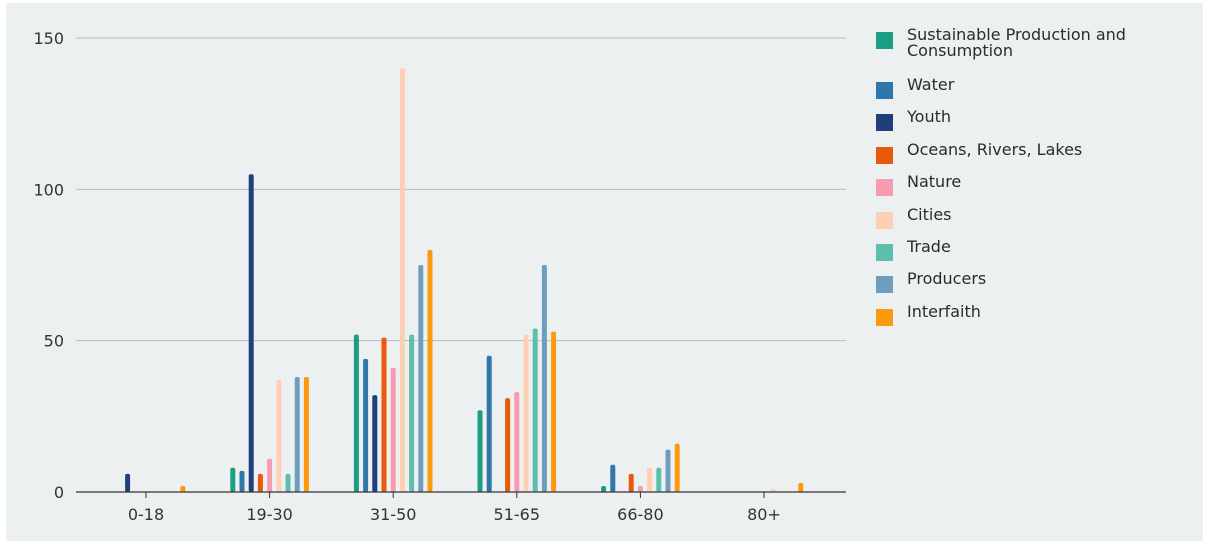 The width and height of the screenshot is (1209, 544). I want to click on x-tick-label: 80+, so click(764, 514).